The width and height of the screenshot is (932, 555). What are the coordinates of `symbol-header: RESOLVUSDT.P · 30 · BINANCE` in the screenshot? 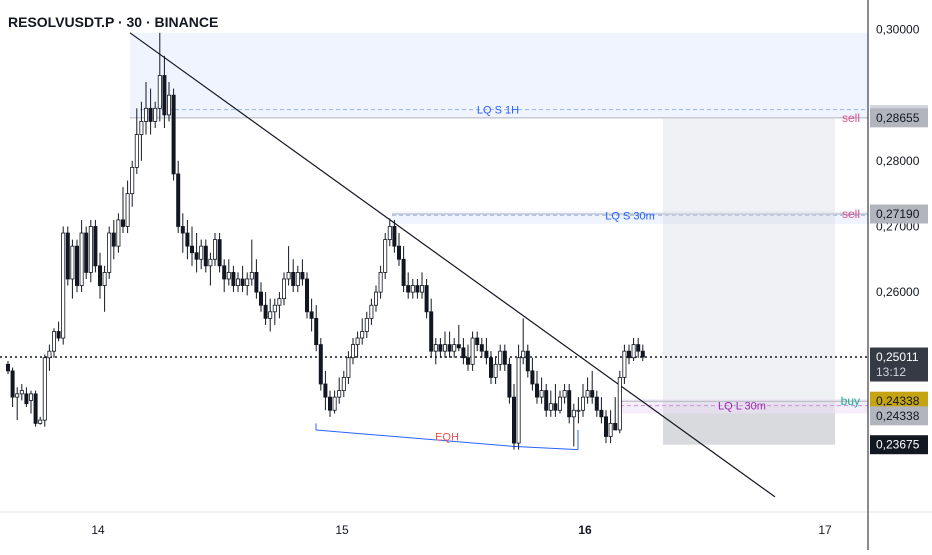 It's located at (113, 22).